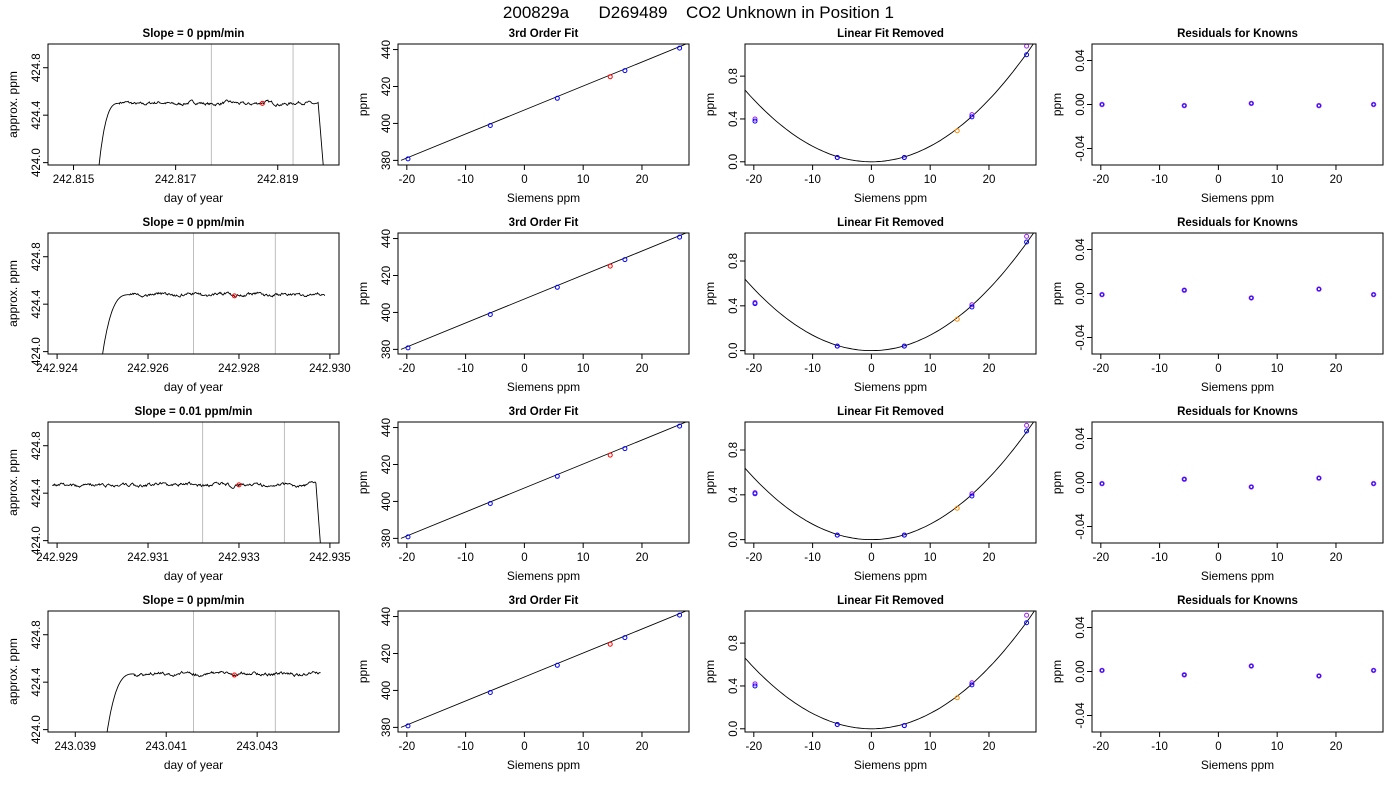 The width and height of the screenshot is (1400, 800). Describe the element at coordinates (166, 747) in the screenshot. I see `x-tick-label: 243.041` at that location.